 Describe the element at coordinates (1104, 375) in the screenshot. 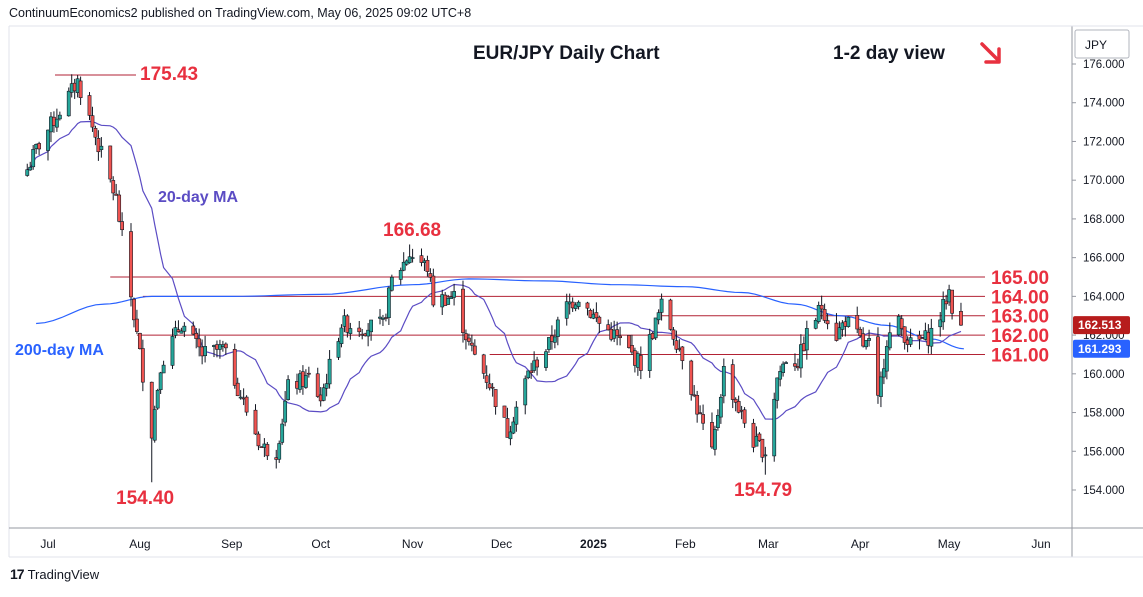

I see `price-tick-label: 160.000` at that location.